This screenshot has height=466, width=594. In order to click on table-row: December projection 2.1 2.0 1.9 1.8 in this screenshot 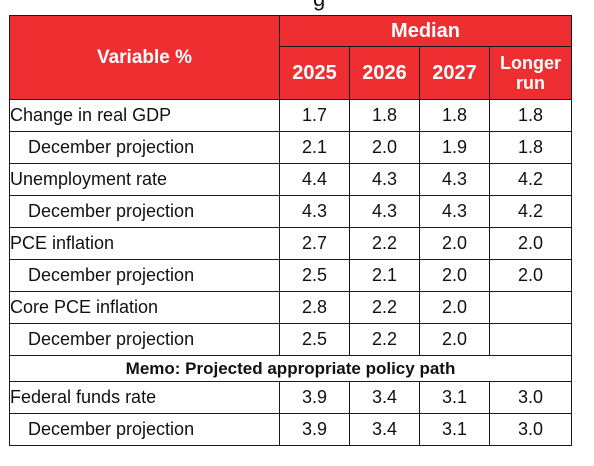, I will do `click(290, 147)`.